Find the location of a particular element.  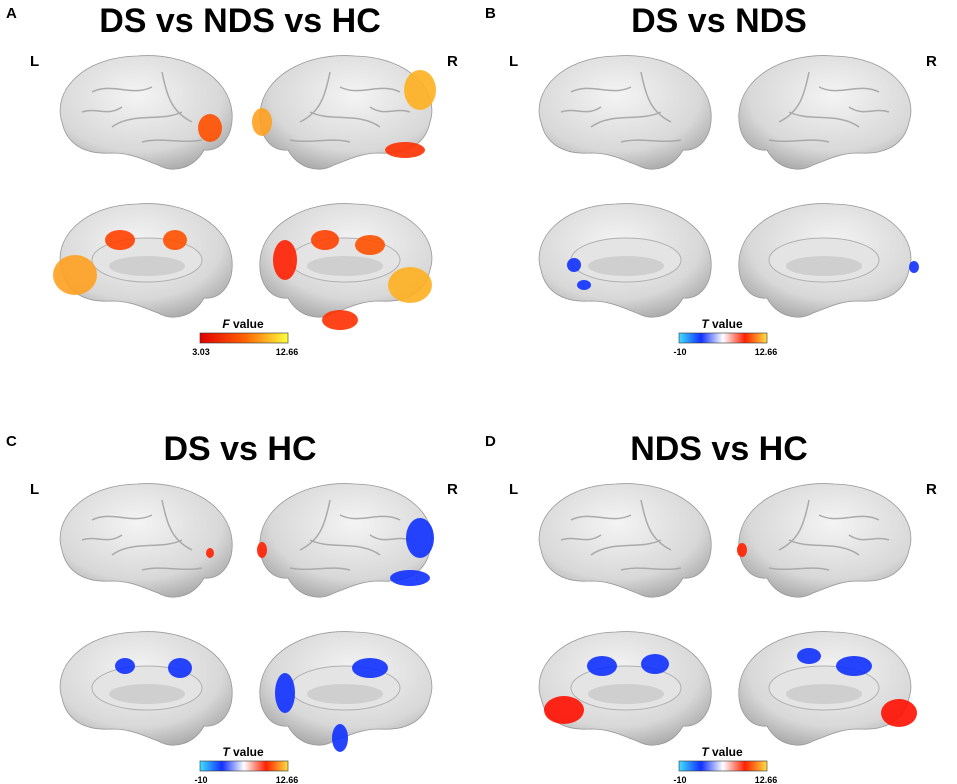

colorbar-min: 3.03 is located at coordinates (201, 352).